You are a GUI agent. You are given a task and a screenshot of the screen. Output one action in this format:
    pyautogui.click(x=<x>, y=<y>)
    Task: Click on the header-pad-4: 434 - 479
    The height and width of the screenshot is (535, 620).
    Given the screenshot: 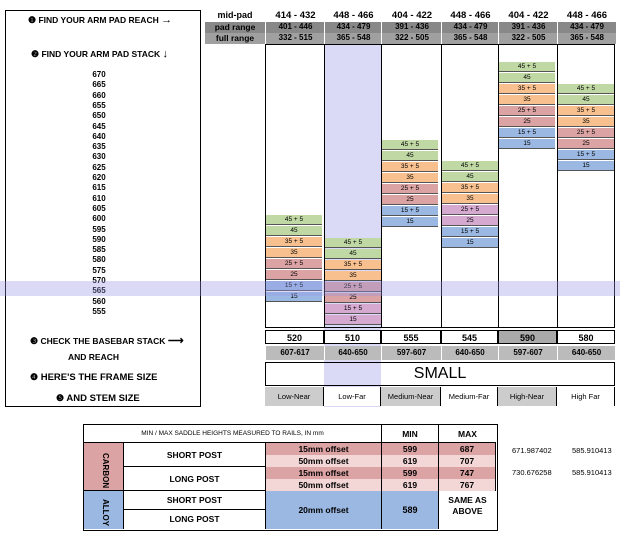 What is the action you would take?
    pyautogui.click(x=470, y=27)
    